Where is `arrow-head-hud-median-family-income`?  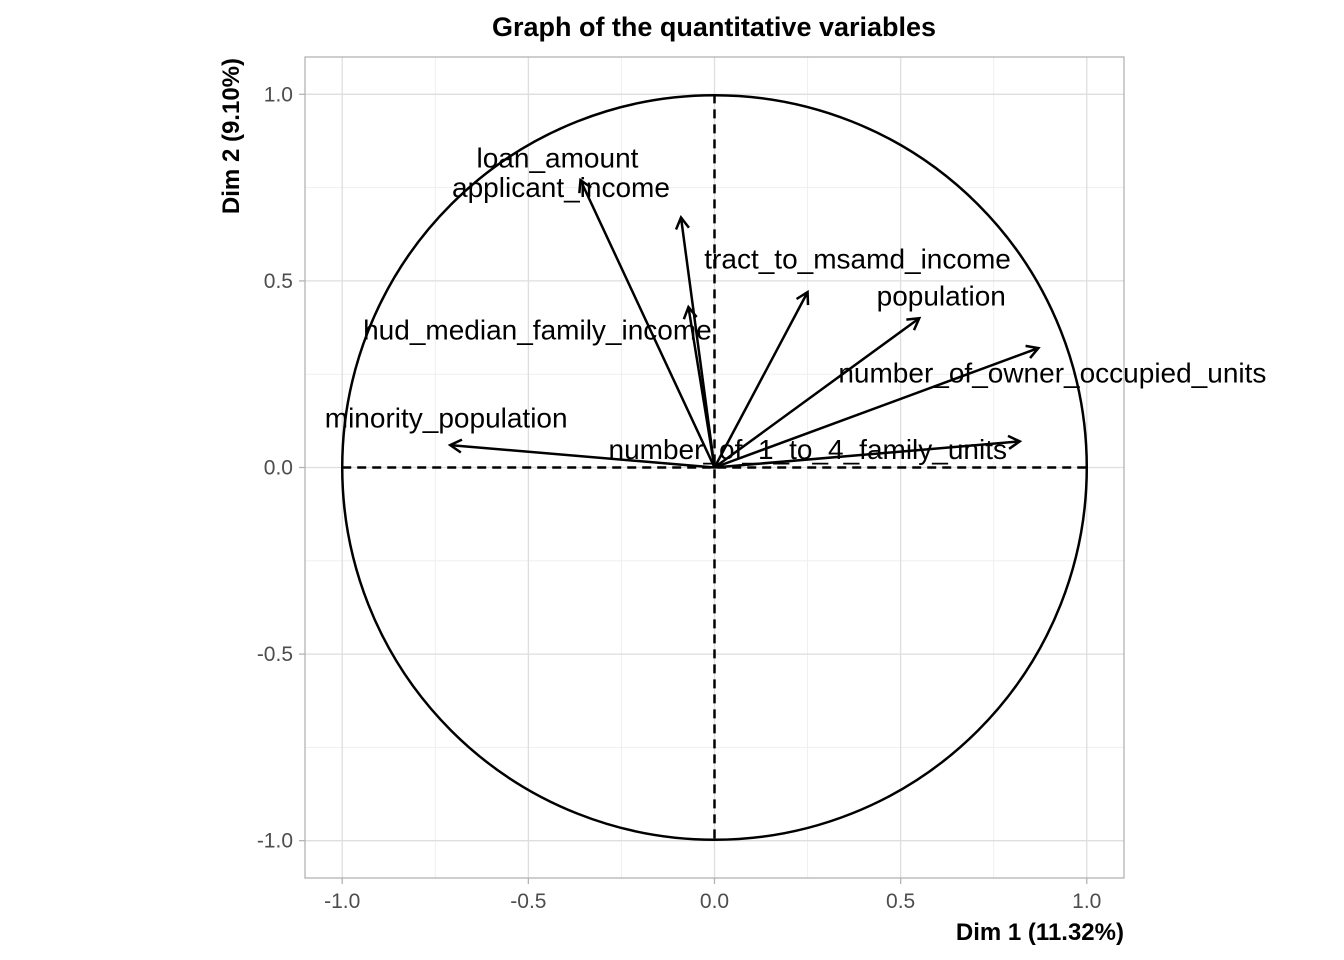 arrow-head-hud-median-family-income is located at coordinates (690, 312).